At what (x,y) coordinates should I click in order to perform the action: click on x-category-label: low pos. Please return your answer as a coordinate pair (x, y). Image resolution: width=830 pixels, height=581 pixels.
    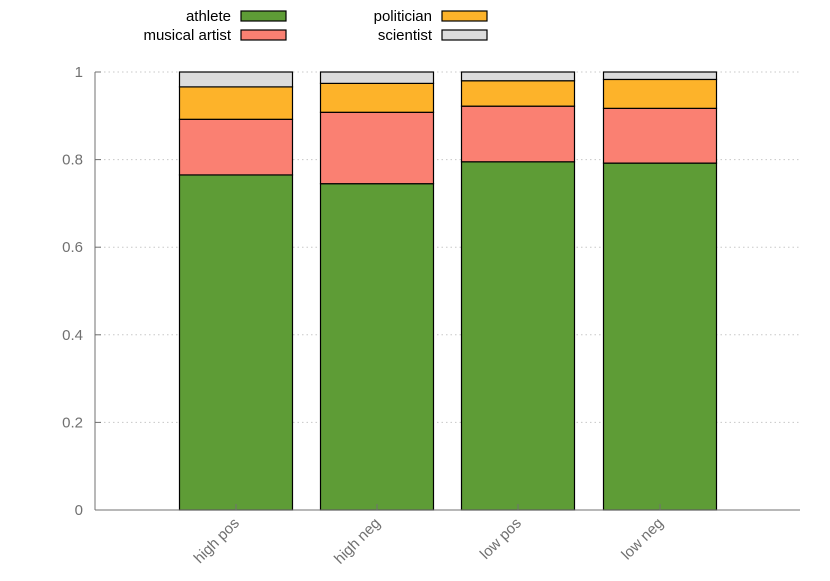
    Looking at the image, I should click on (501, 539).